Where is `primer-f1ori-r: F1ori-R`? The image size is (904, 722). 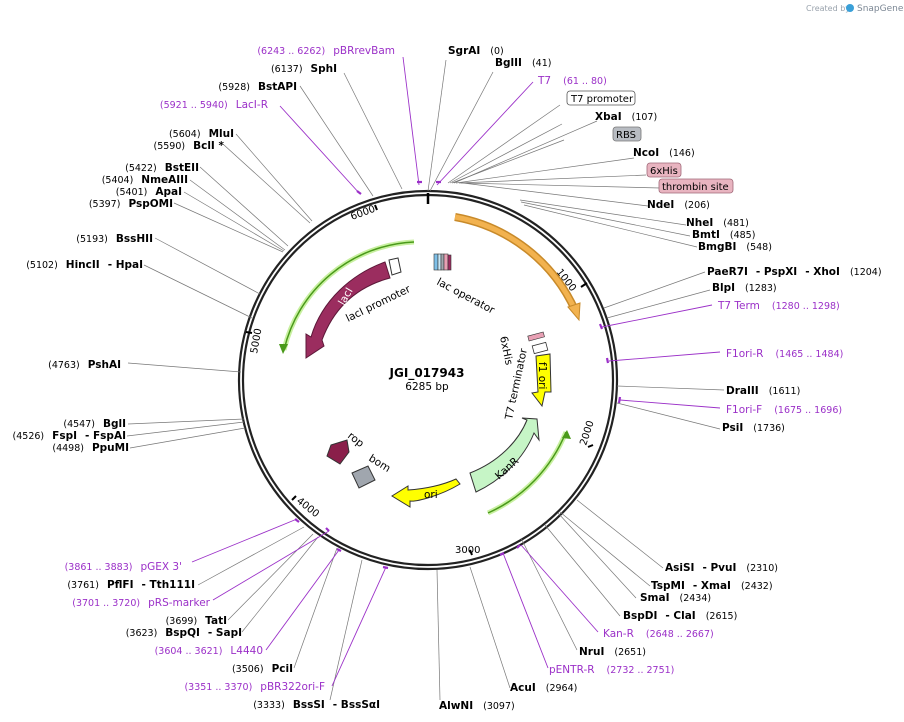
primer-f1ori-r: F1ori-R is located at coordinates (744, 354).